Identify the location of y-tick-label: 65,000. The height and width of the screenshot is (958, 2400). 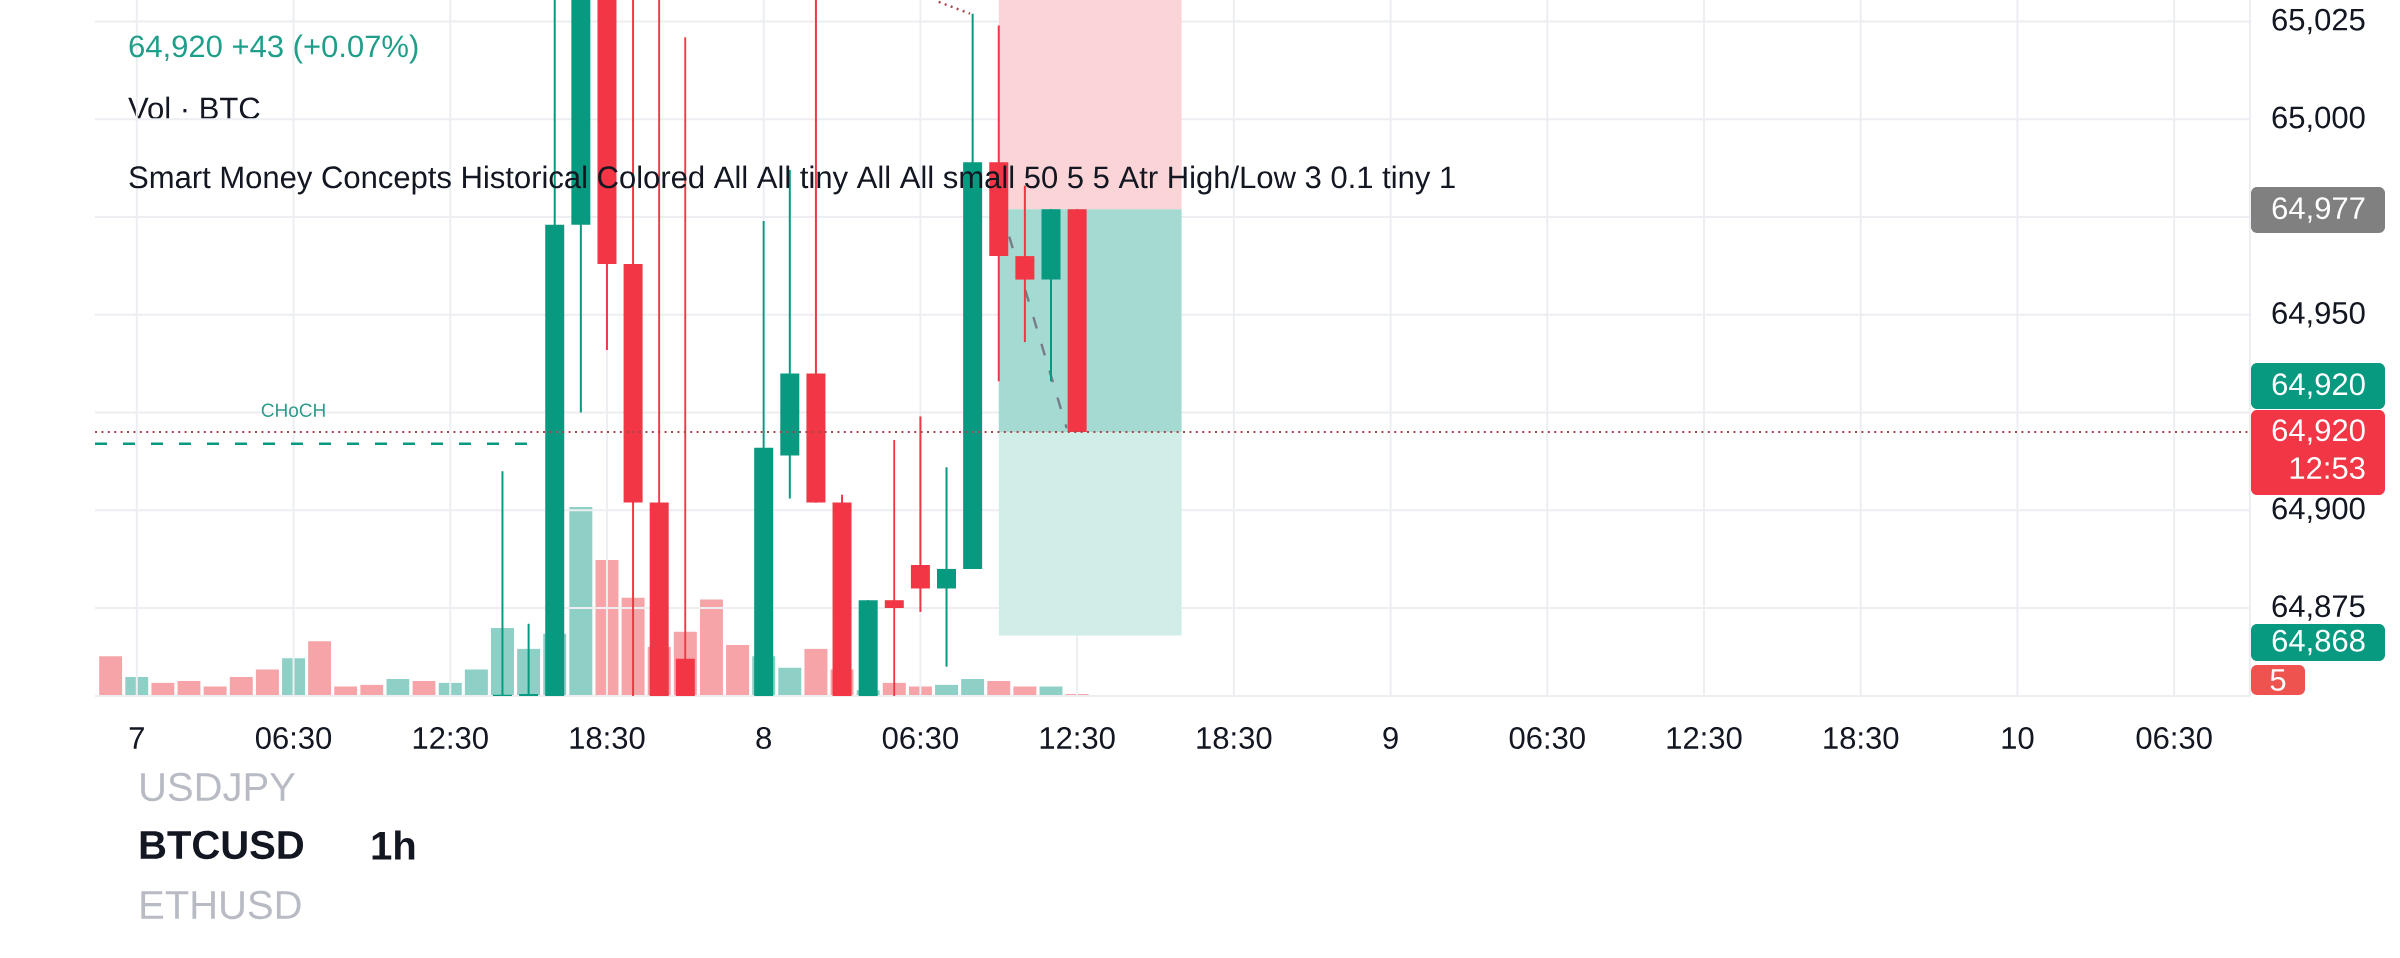
(2318, 119).